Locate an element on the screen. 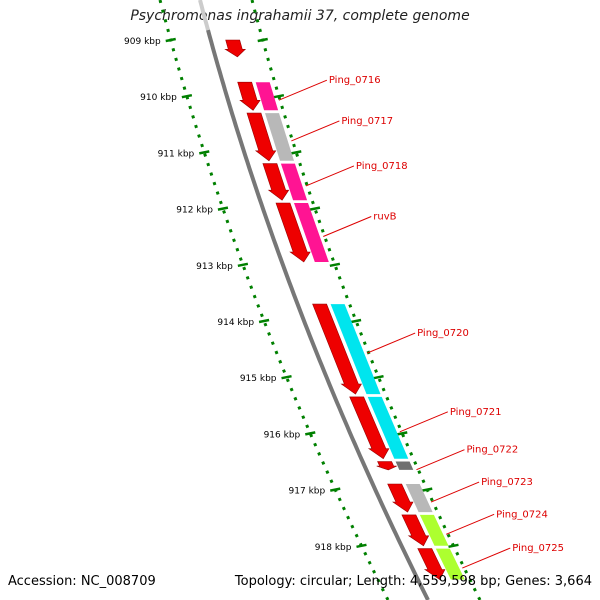  ruler-tick-label: 910 kbp is located at coordinates (158, 98).